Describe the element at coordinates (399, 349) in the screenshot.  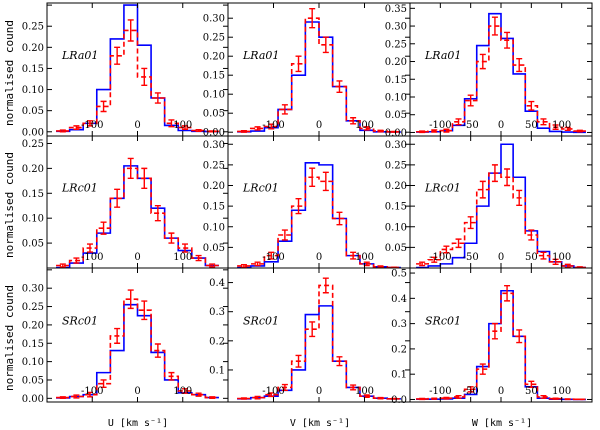
I see `y-tick-label-SRc01-W-0.2: 0.2` at that location.